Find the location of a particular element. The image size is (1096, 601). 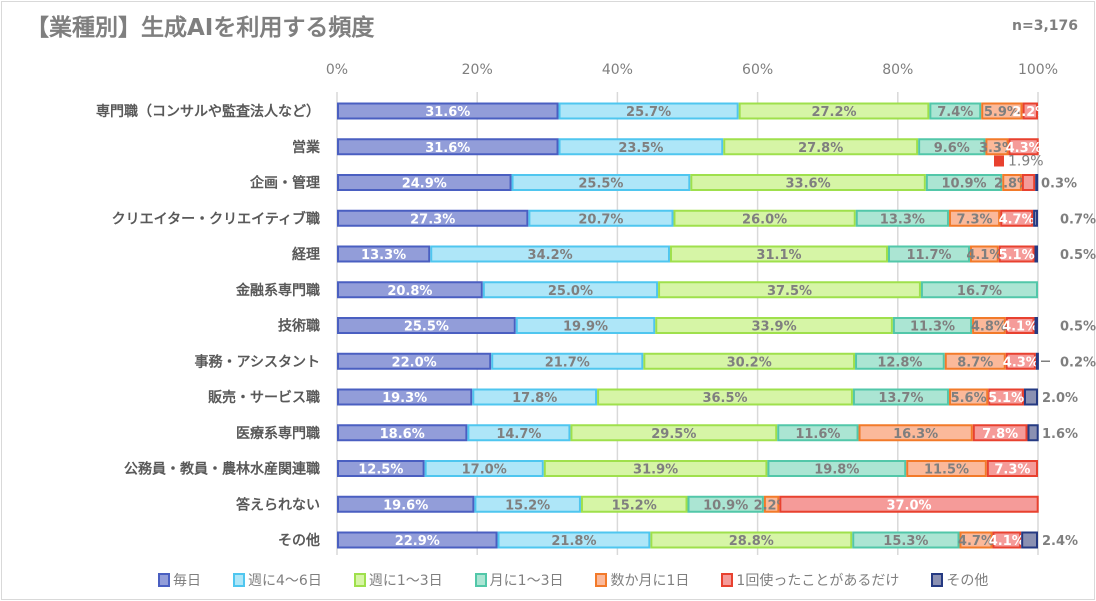

legend-item: その他 is located at coordinates (959, 580).